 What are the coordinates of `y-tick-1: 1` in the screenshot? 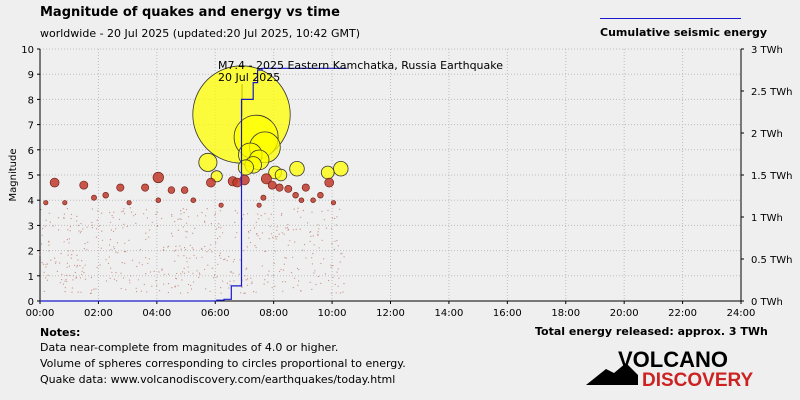 It's located at (31, 277).